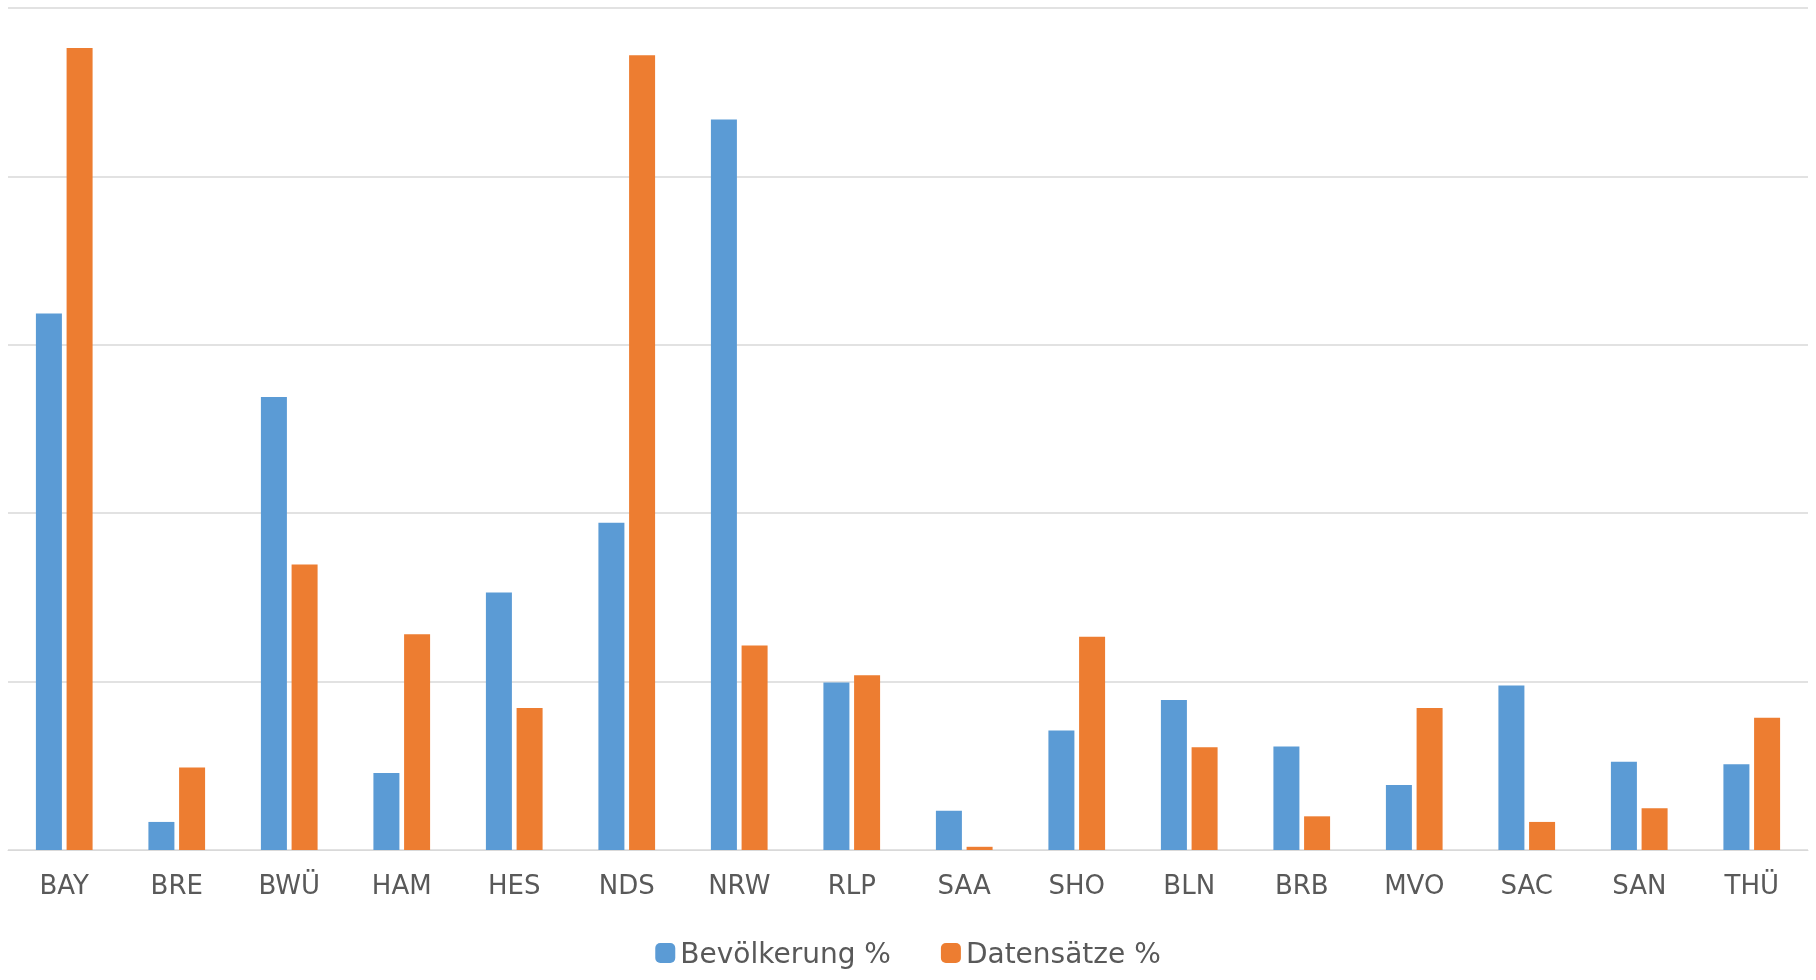  What do you see at coordinates (1301, 885) in the screenshot?
I see `x-tick-label: BRB` at bounding box center [1301, 885].